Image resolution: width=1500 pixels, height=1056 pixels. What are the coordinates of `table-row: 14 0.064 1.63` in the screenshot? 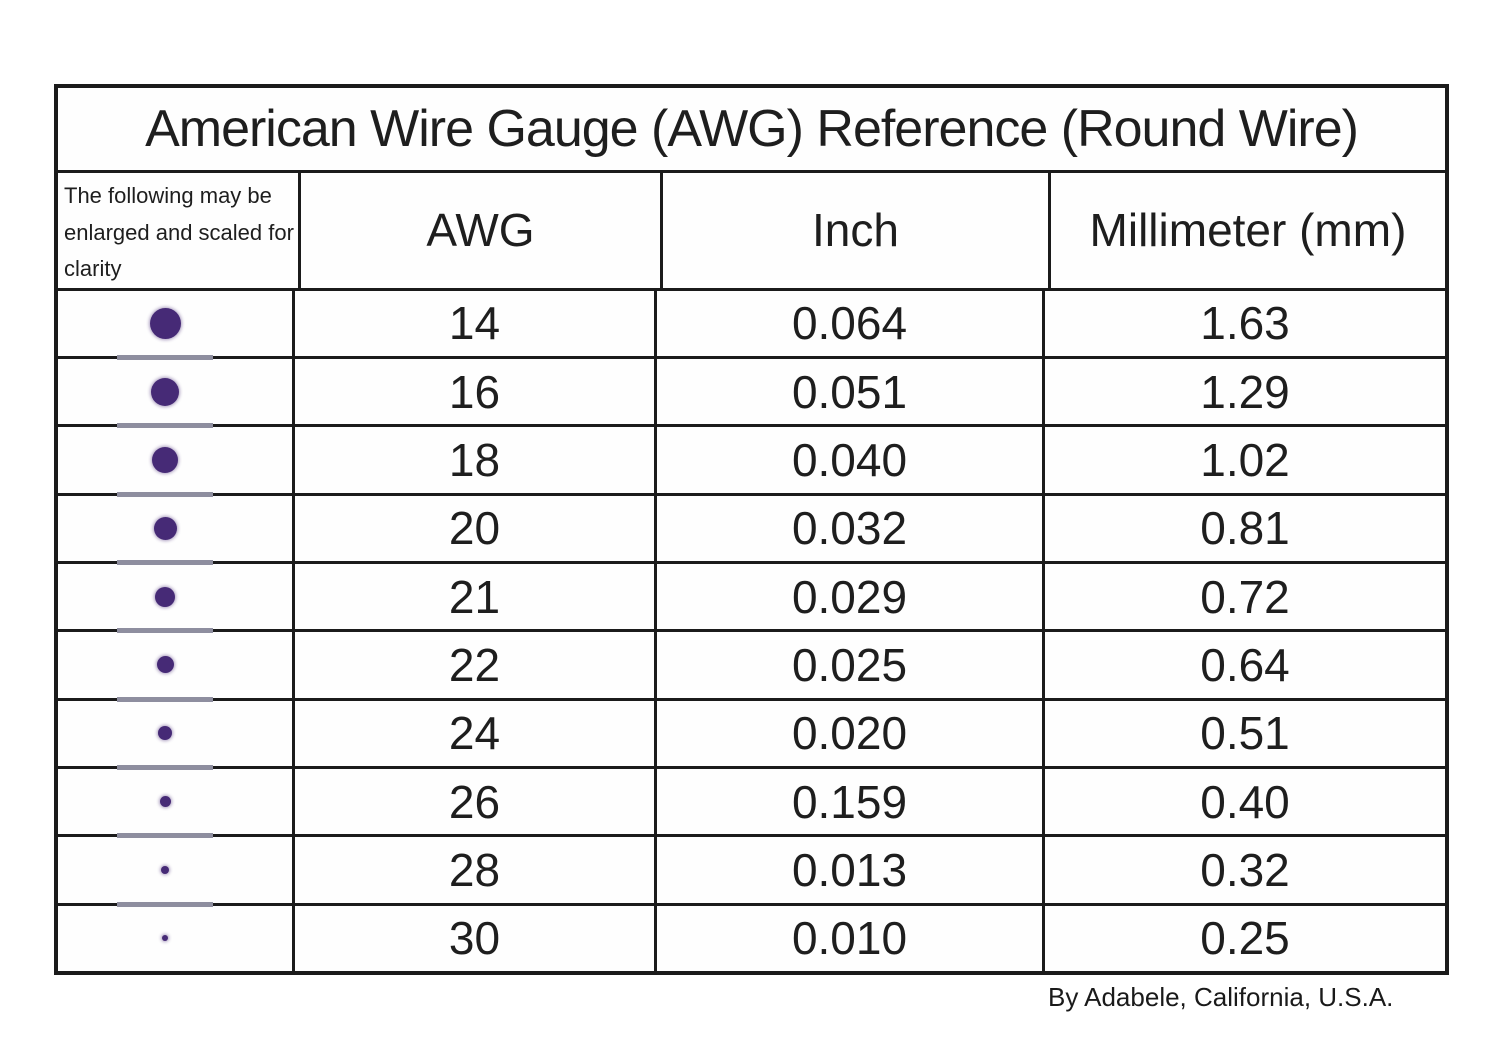 It's located at (751, 323).